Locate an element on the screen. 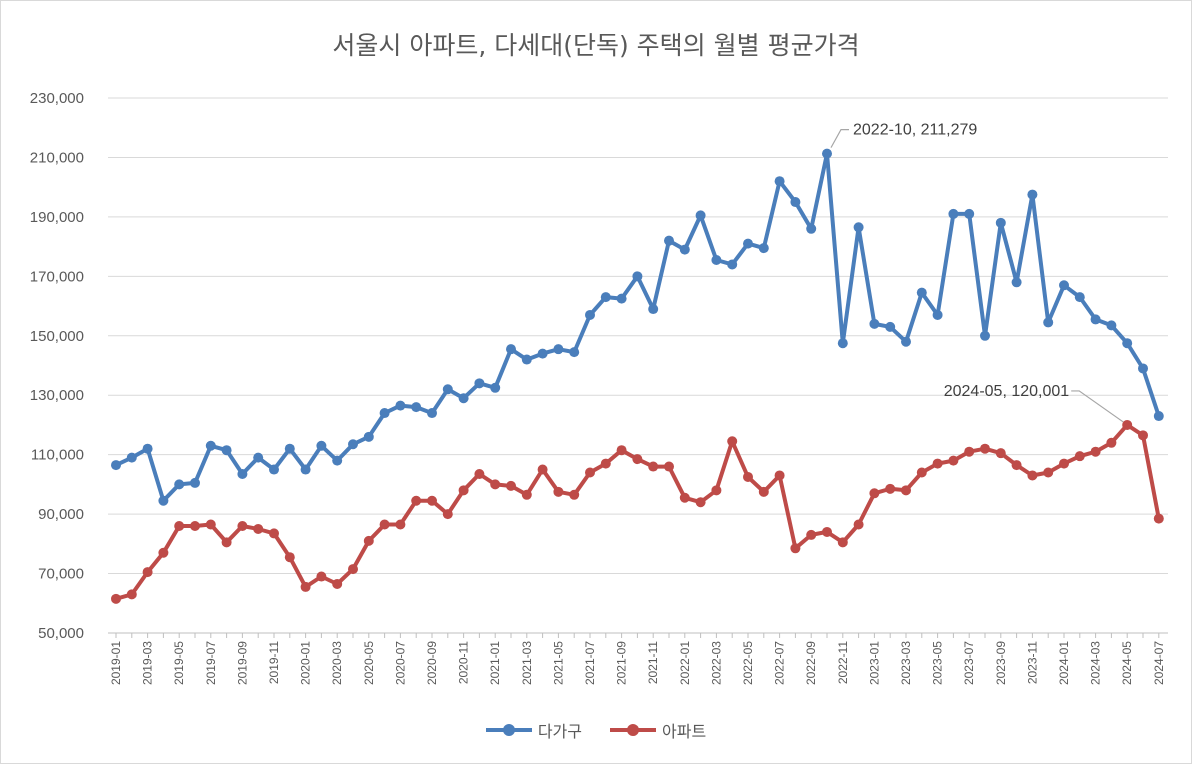 The height and width of the screenshot is (764, 1192). x-tick-label: 2021-09 is located at coordinates (622, 663).